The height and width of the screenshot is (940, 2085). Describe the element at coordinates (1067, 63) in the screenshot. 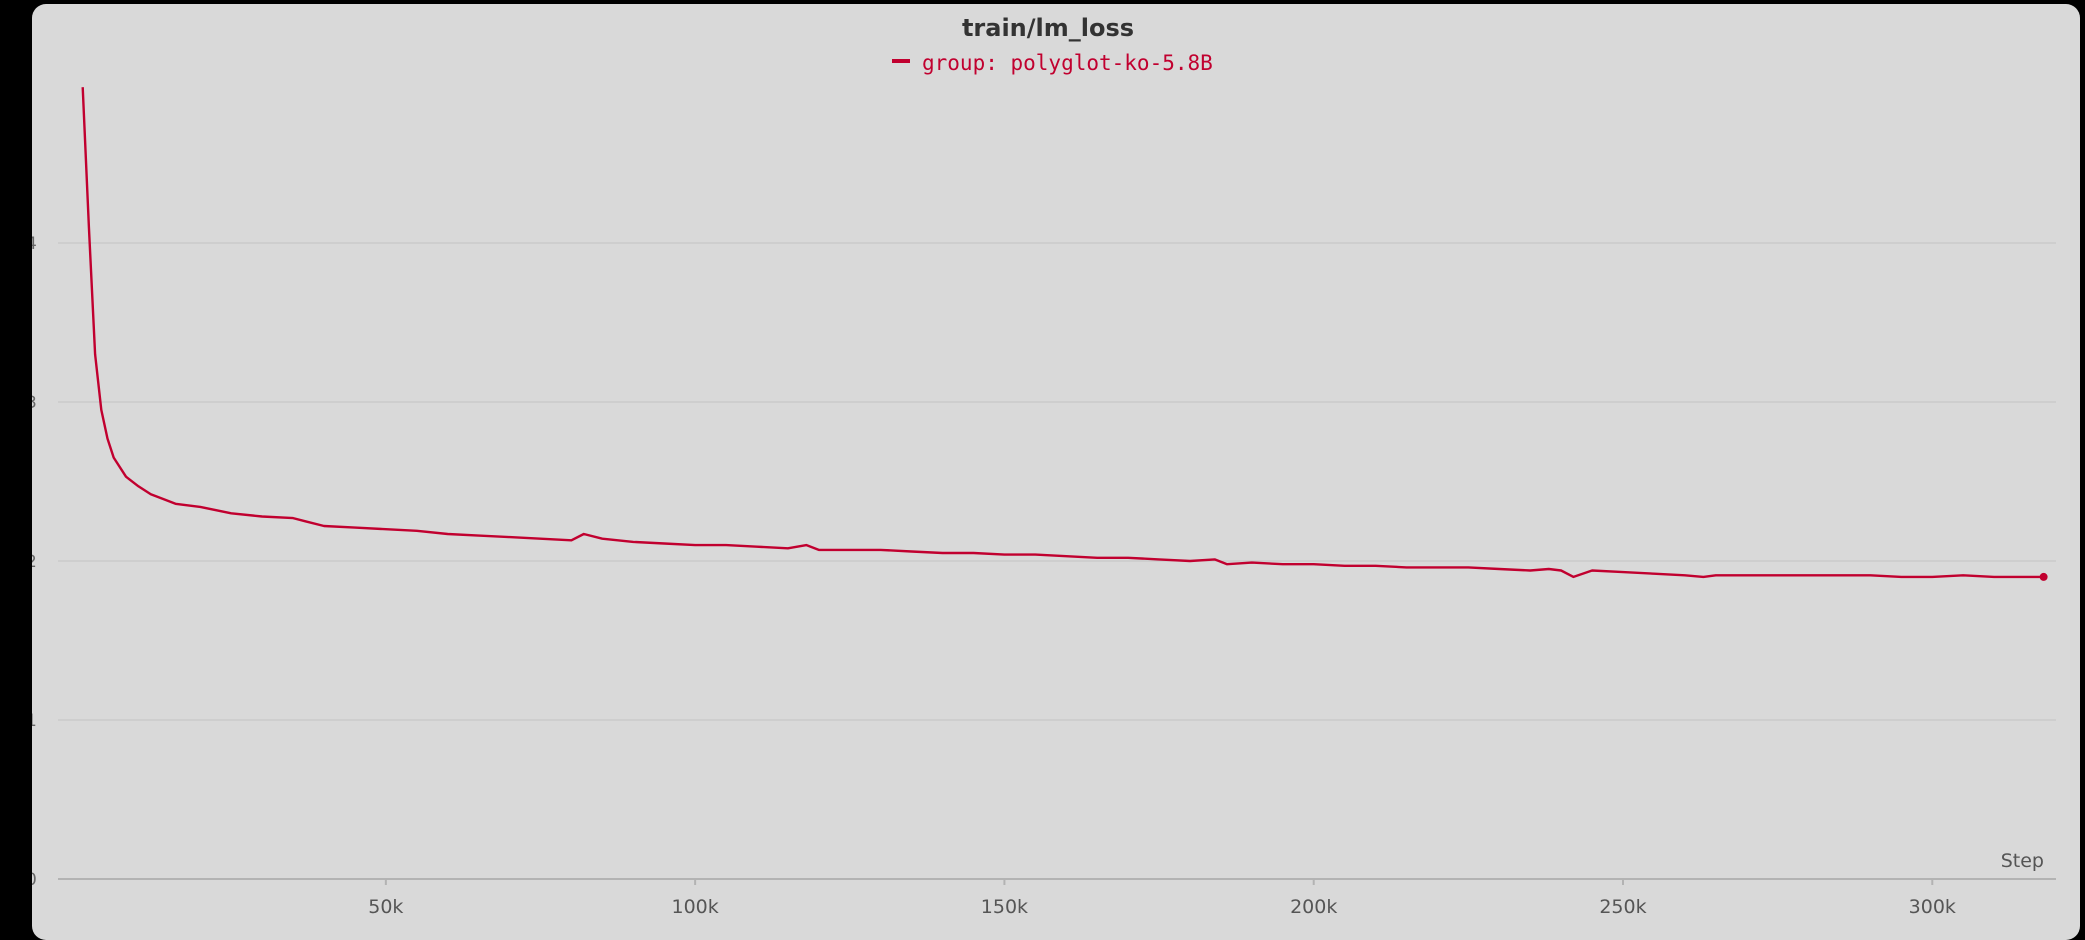

I see `legend-label: group: polyglot-ko-5.8B` at that location.